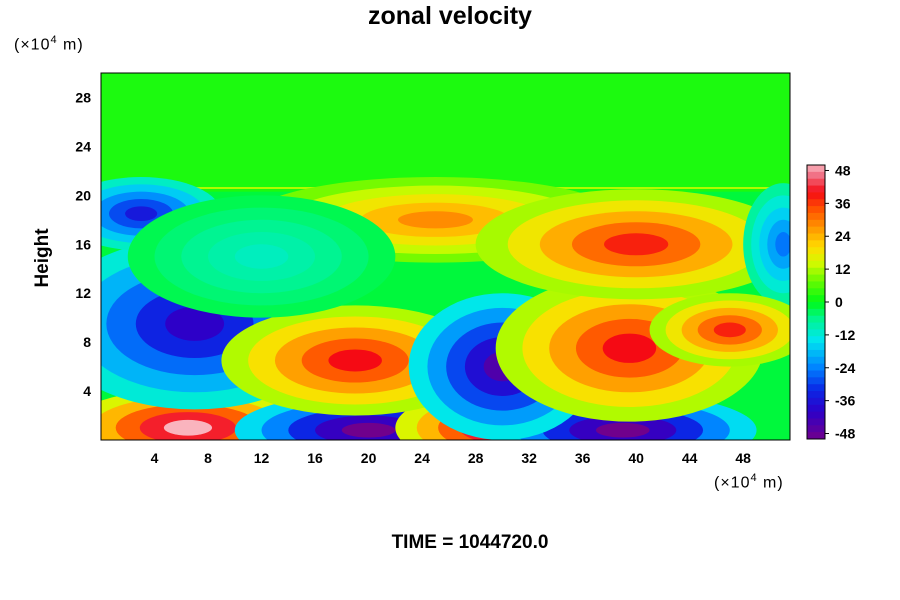 Image resolution: width=900 pixels, height=600 pixels. Describe the element at coordinates (422, 458) in the screenshot. I see `x-tick-label-5: 24` at that location.